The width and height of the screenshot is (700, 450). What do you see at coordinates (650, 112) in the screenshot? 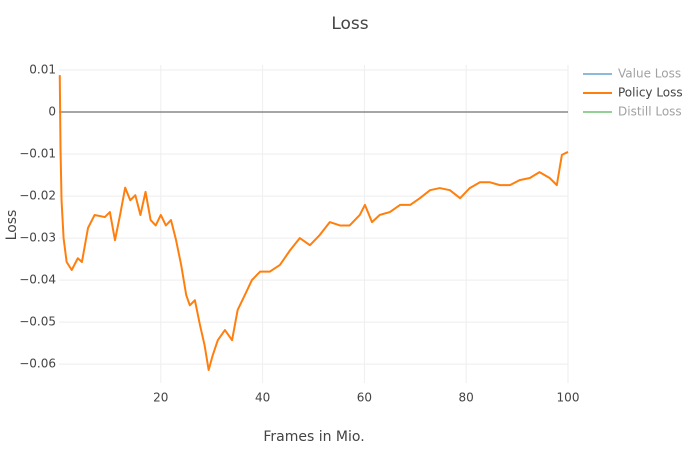
I see `legend-label: Distill Loss` at bounding box center [650, 112].